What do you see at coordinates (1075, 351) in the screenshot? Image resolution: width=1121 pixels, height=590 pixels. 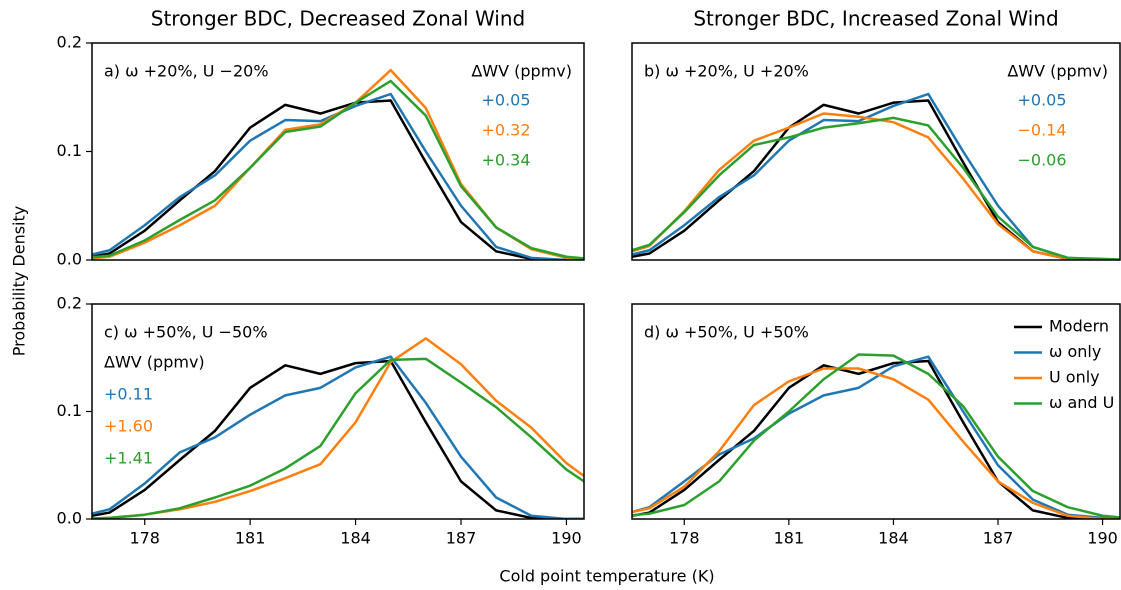 I see `legend-label: ω only` at bounding box center [1075, 351].